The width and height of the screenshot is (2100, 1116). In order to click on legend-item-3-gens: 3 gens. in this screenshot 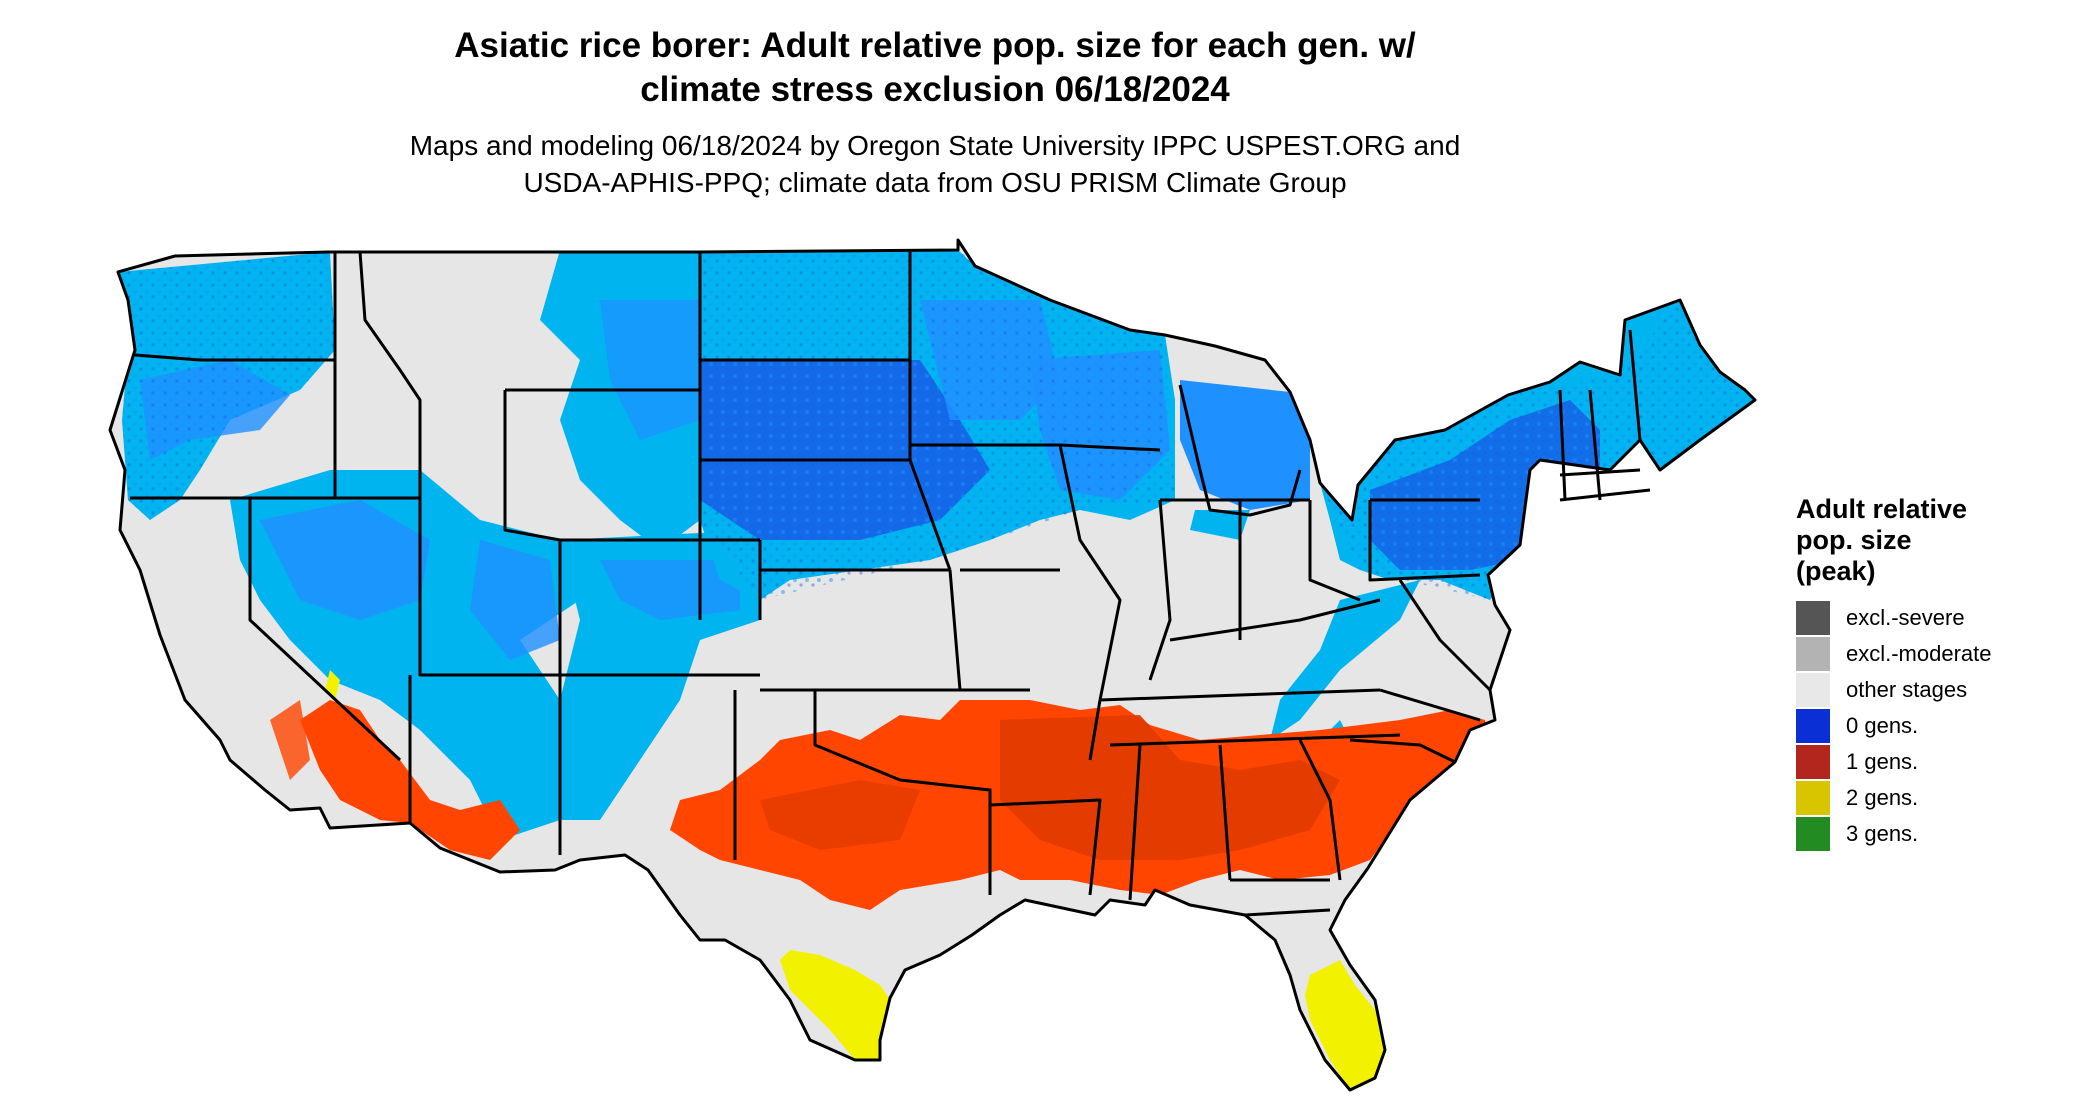, I will do `click(1941, 834)`.